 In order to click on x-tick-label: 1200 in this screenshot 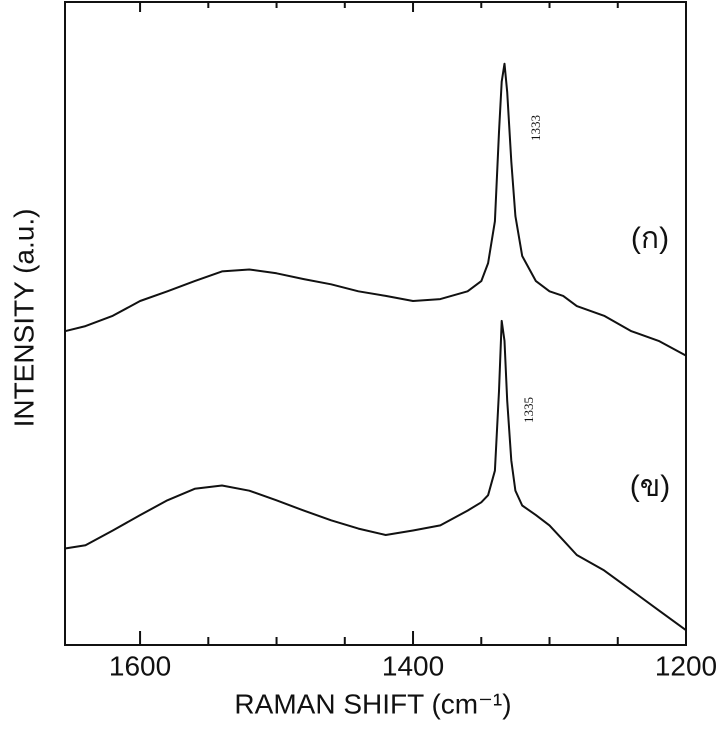, I will do `click(686, 665)`.